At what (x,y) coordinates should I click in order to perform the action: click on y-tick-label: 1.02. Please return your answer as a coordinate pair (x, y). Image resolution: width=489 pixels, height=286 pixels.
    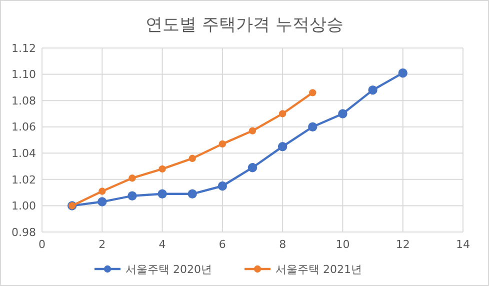
    Looking at the image, I should click on (24, 179).